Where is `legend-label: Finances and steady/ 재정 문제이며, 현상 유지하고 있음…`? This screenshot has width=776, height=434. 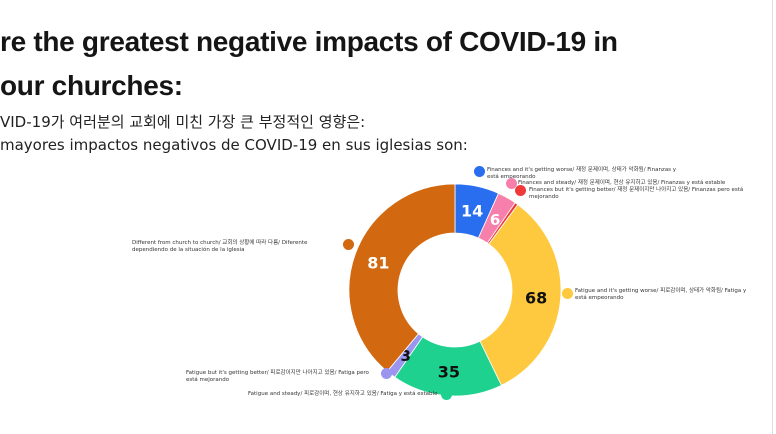 legend-label: Finances and steady/ 재정 문제이며, 현상 유지하고 있음… is located at coordinates (622, 183).